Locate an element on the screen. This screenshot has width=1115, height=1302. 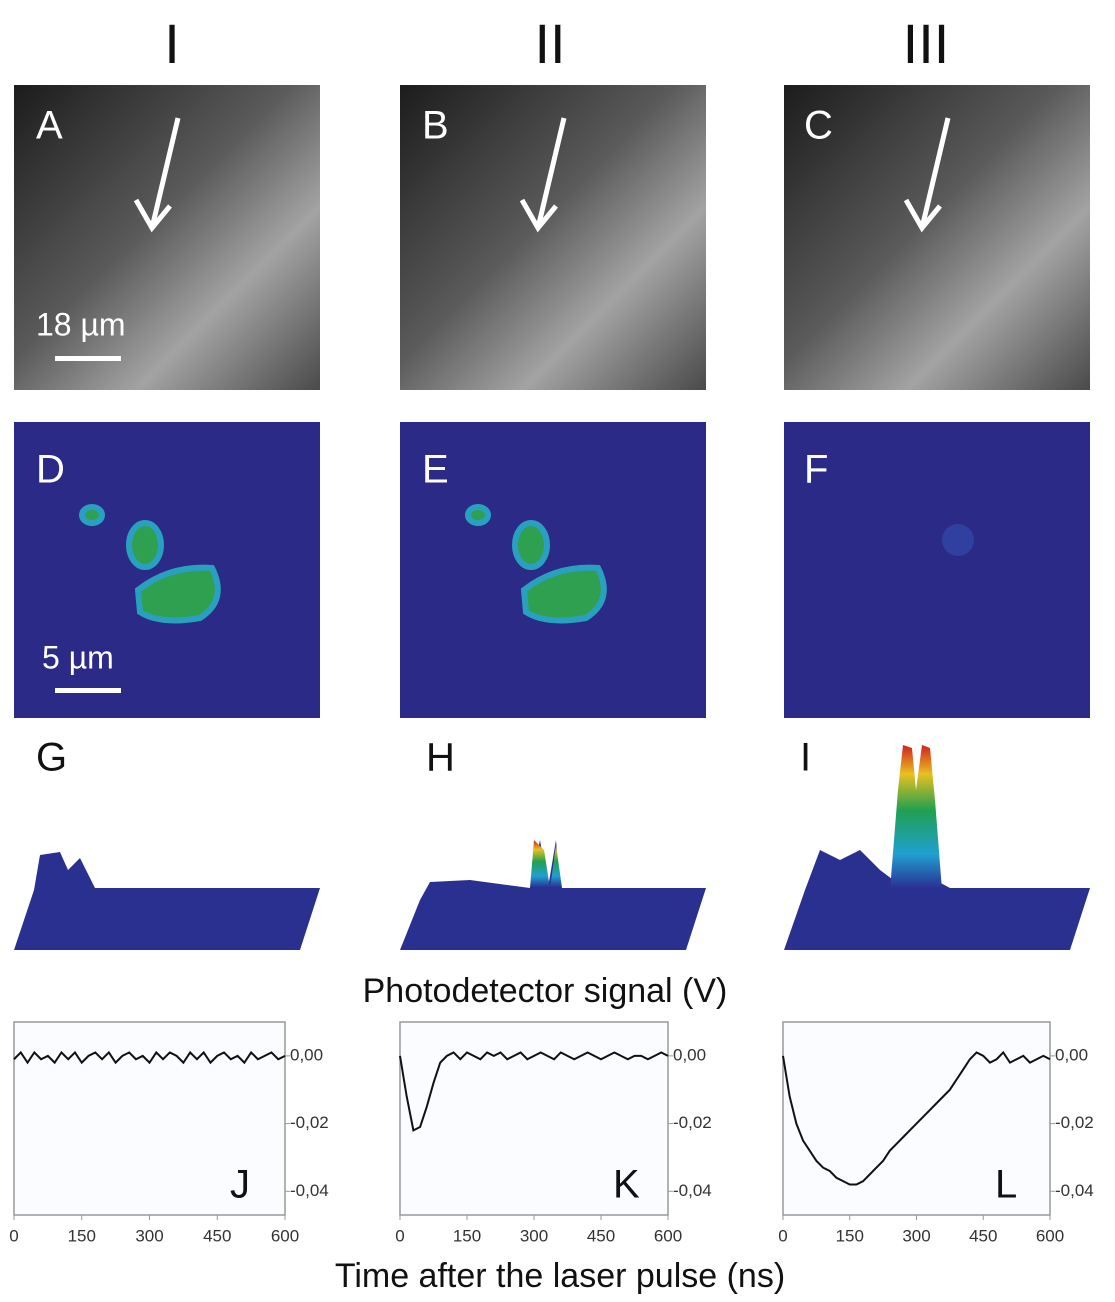
panel-label: J is located at coordinates (240, 1185).